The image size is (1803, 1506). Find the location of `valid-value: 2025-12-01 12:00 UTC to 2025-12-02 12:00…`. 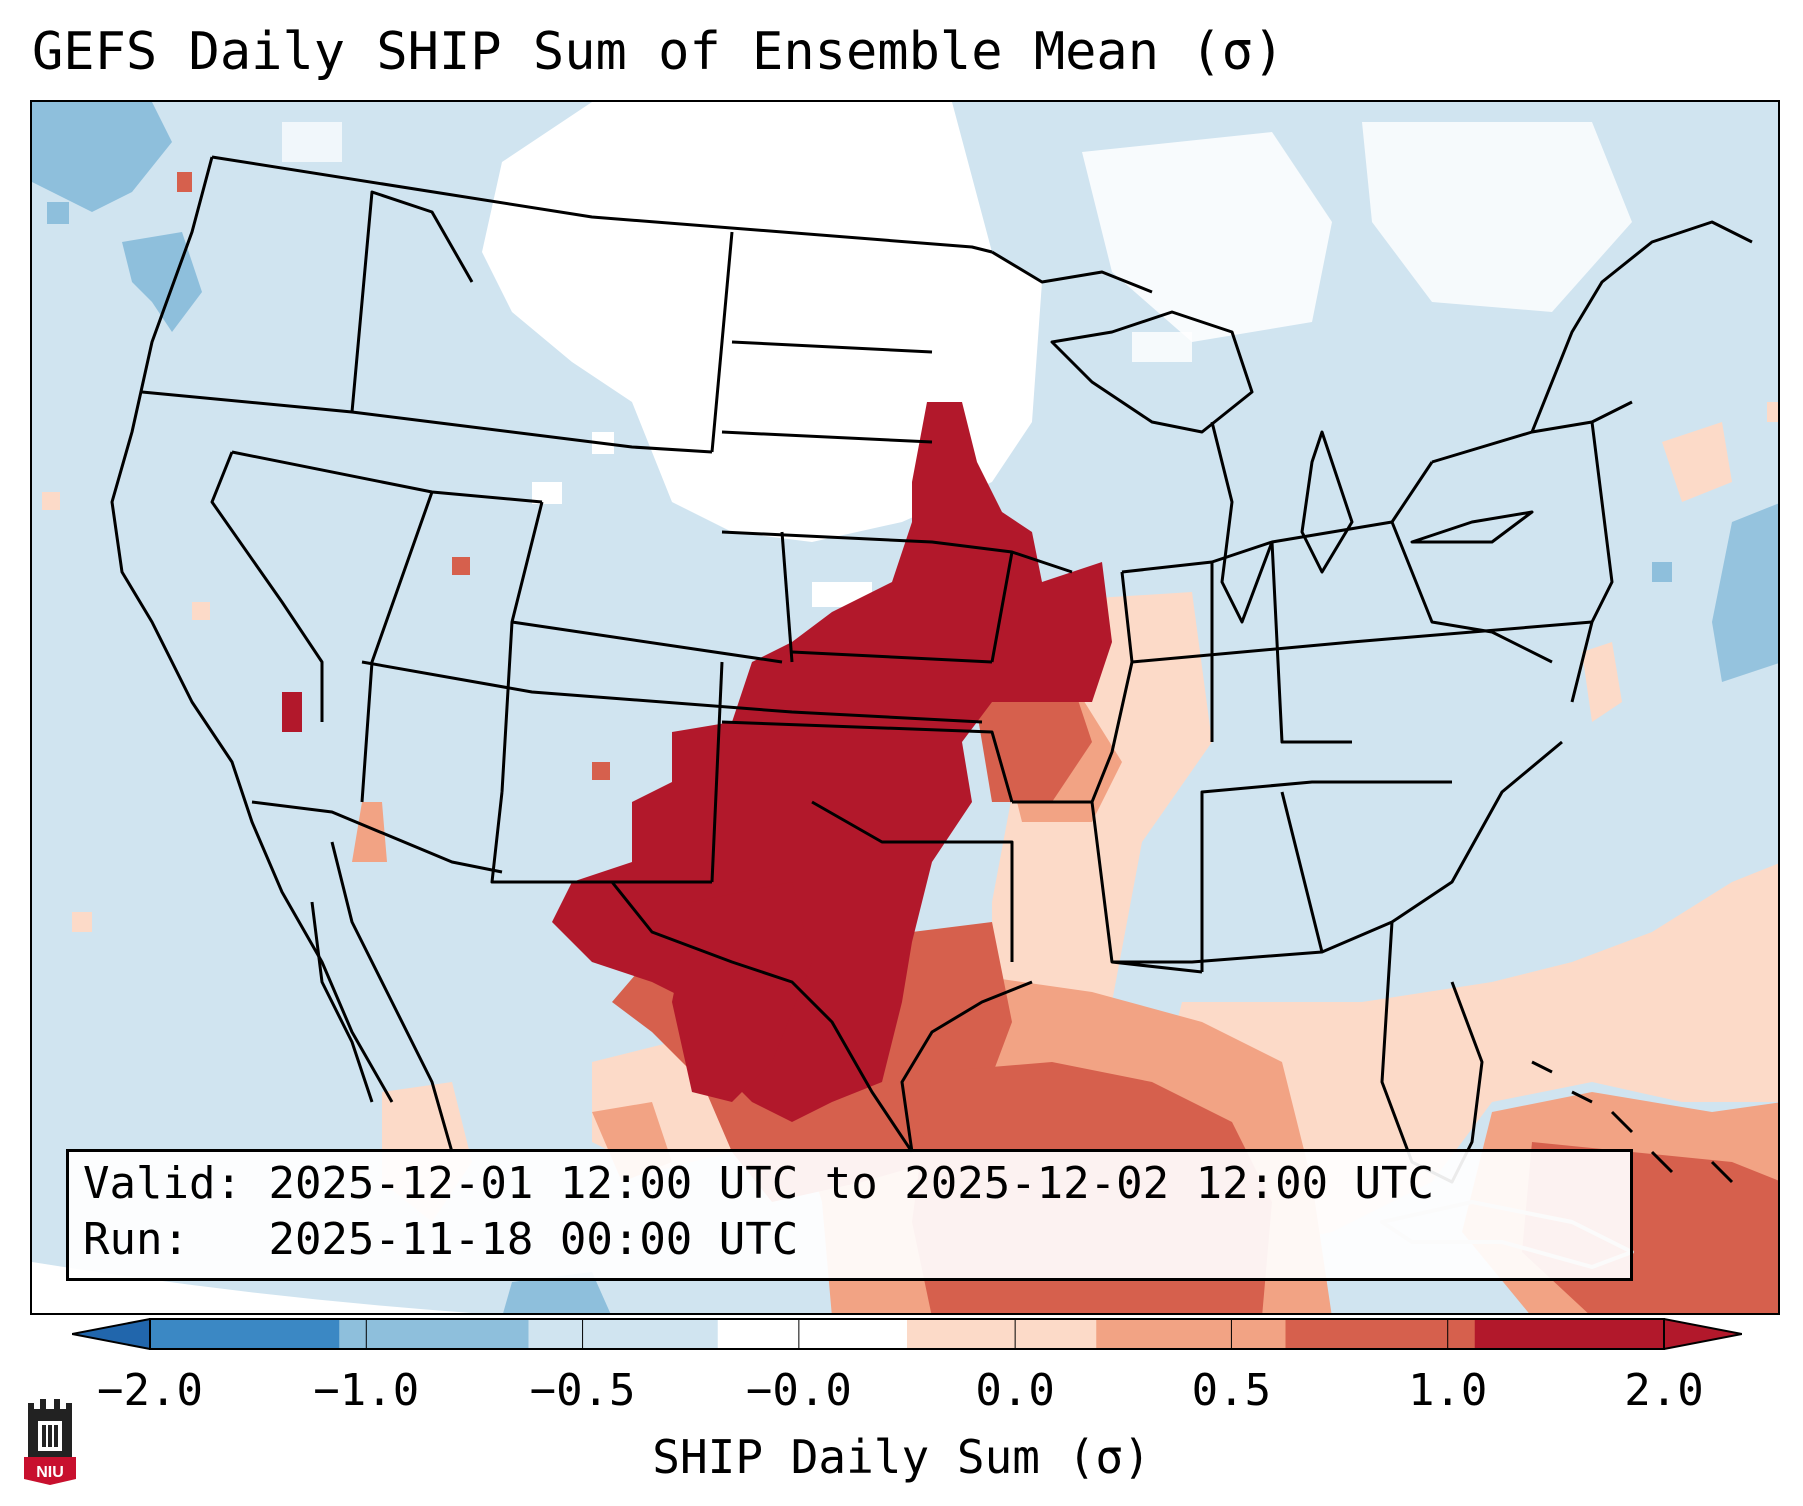

valid-value: 2025-12-01 12:00 UTC to 2025-12-02 12:00… is located at coordinates (851, 1183).